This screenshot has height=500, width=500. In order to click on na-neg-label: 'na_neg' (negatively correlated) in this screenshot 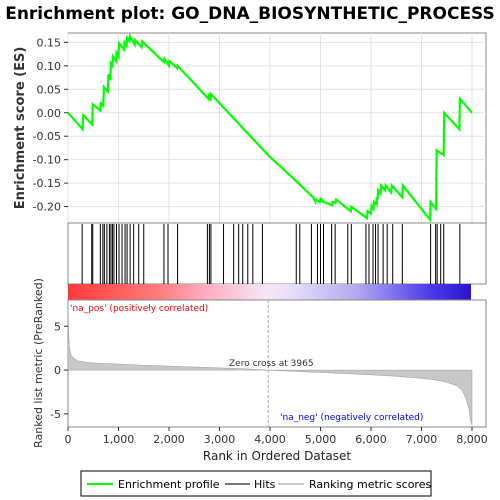, I will do `click(351, 418)`.